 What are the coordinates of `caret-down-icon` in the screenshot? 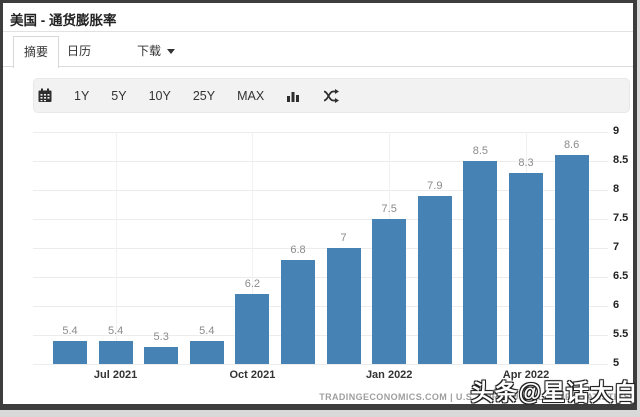 It's located at (171, 52).